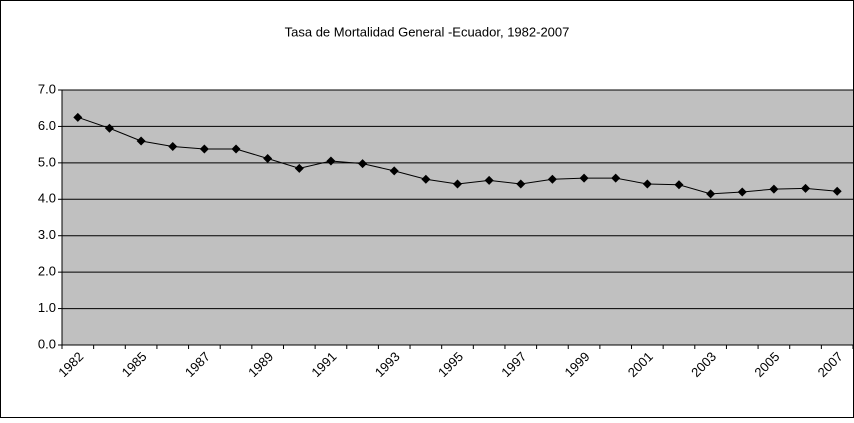 Image resolution: width=854 pixels, height=423 pixels. What do you see at coordinates (47, 234) in the screenshot?
I see `y-tick-label: 3.0` at bounding box center [47, 234].